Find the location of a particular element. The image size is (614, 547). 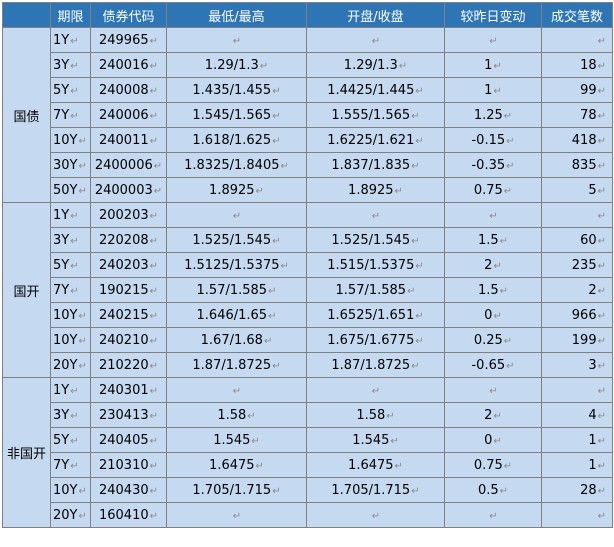

trades-cell: 835↵ is located at coordinates (577, 165).